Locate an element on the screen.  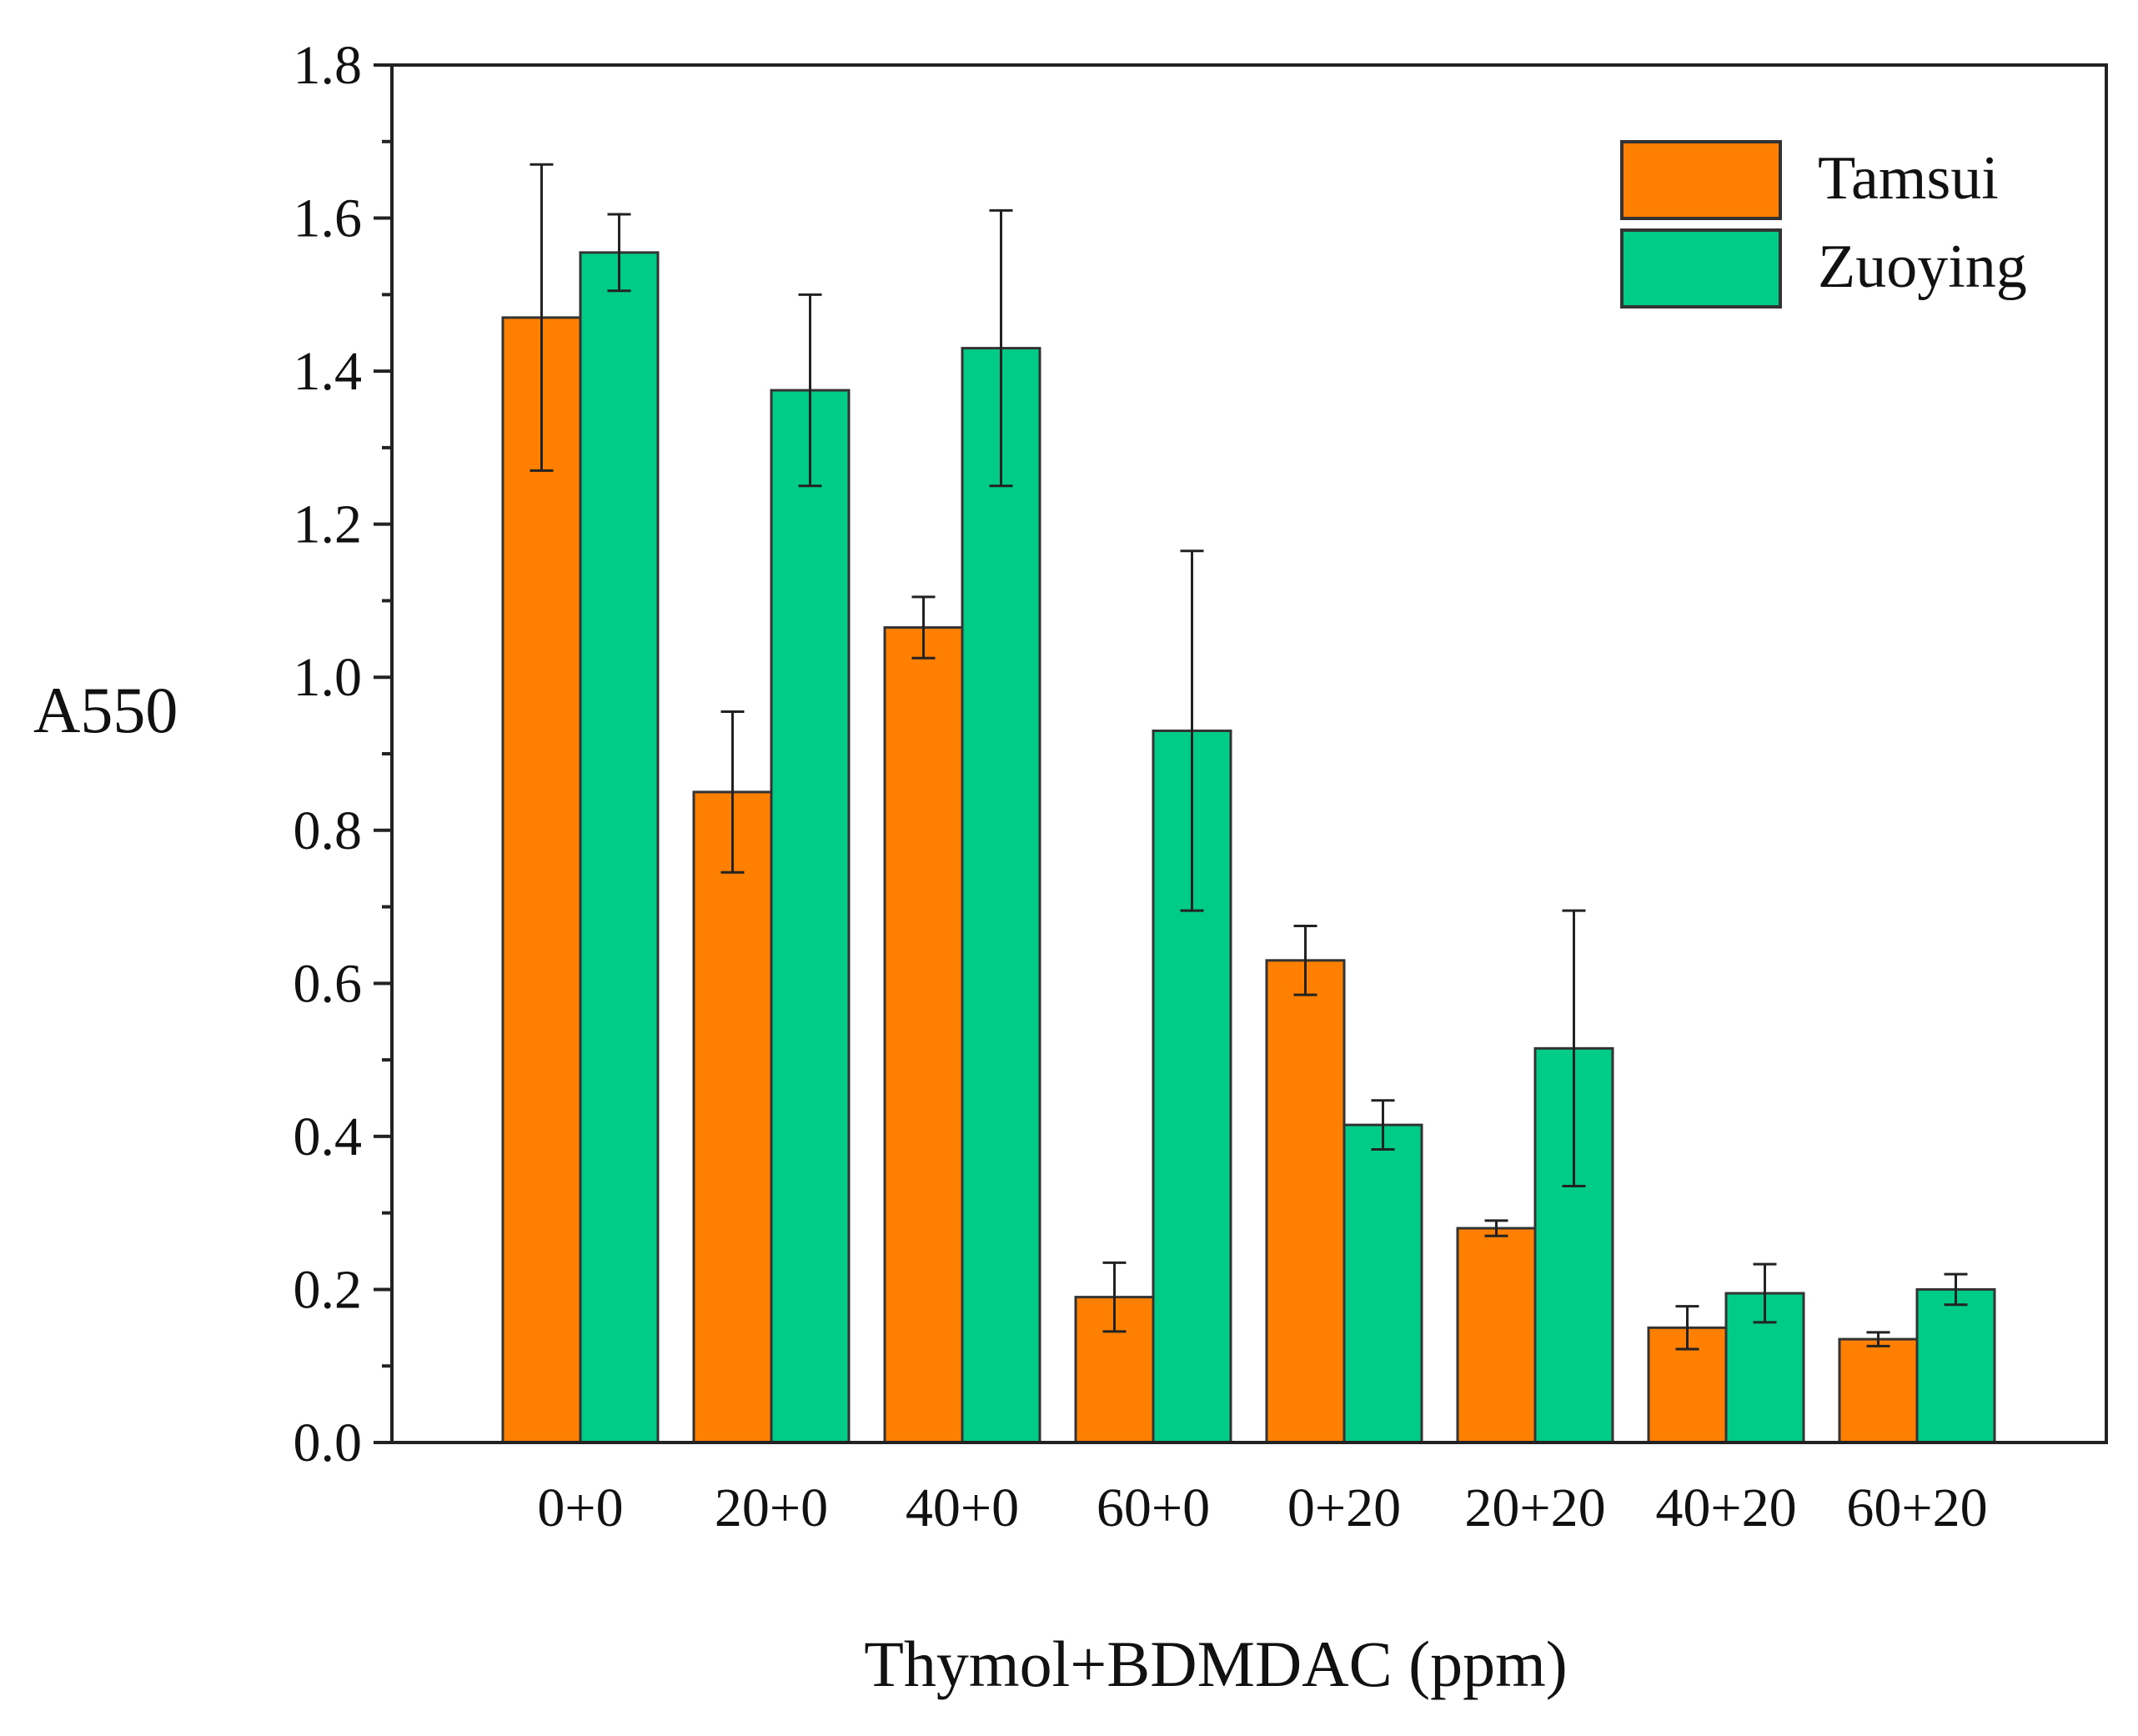
y-tick-label: 1.2 is located at coordinates (328, 524).